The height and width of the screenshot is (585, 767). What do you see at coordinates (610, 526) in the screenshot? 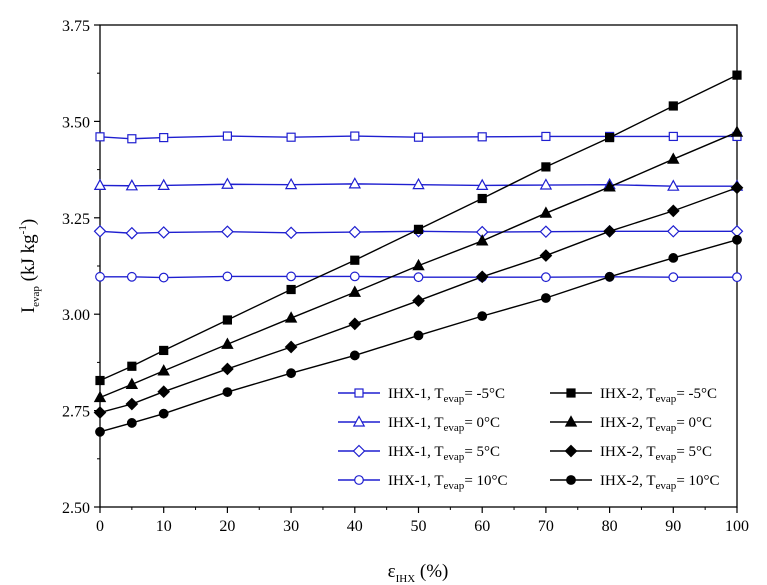
I see `x-tick-label: 80` at bounding box center [610, 526].